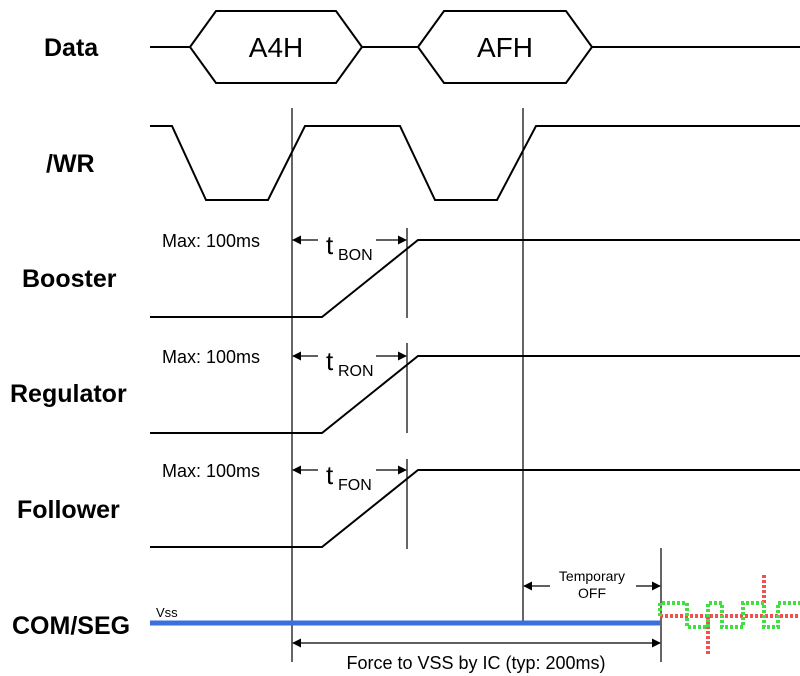 The width and height of the screenshot is (800, 676). Describe the element at coordinates (167, 612) in the screenshot. I see `comseg-vss-label: Vss` at that location.